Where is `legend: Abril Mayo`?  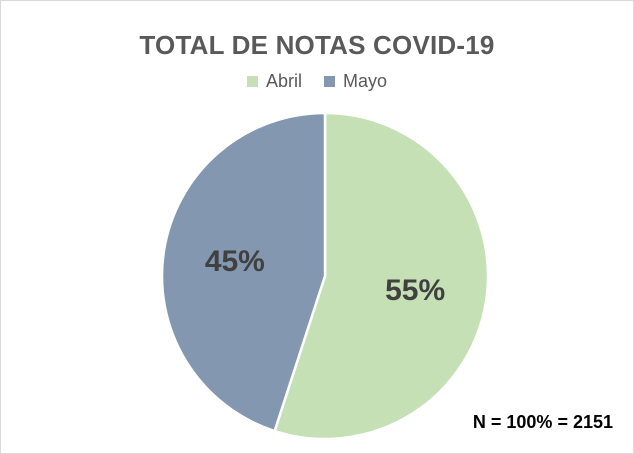 legend: Abril Mayo is located at coordinates (317, 81).